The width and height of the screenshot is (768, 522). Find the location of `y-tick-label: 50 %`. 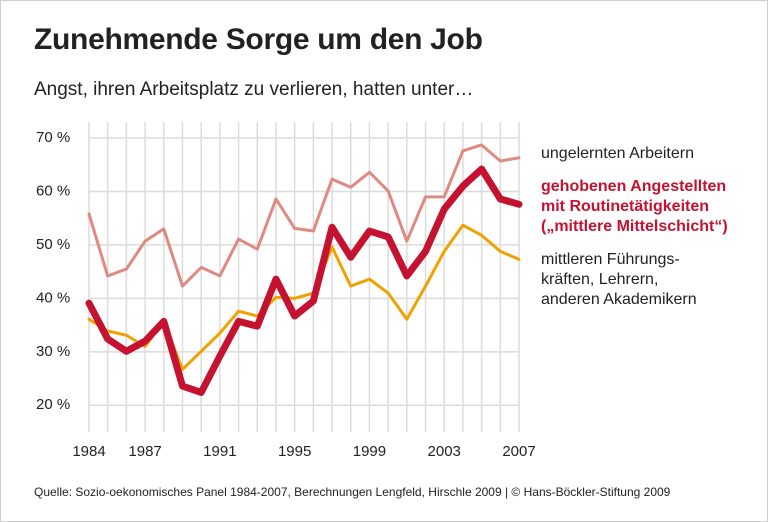

y-tick-label: 50 % is located at coordinates (53, 244).